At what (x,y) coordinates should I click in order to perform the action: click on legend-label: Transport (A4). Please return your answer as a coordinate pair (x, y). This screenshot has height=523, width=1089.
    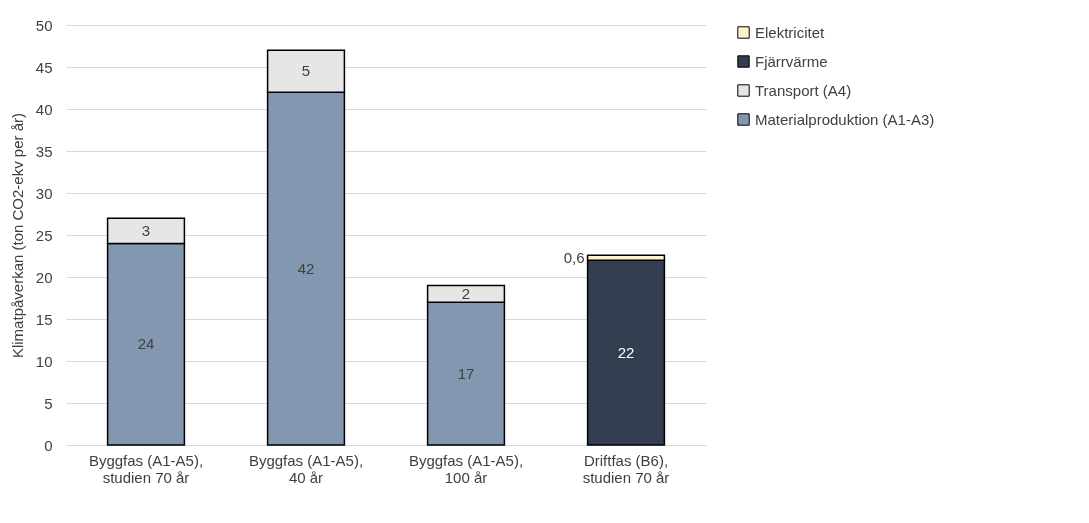
    Looking at the image, I should click on (803, 90).